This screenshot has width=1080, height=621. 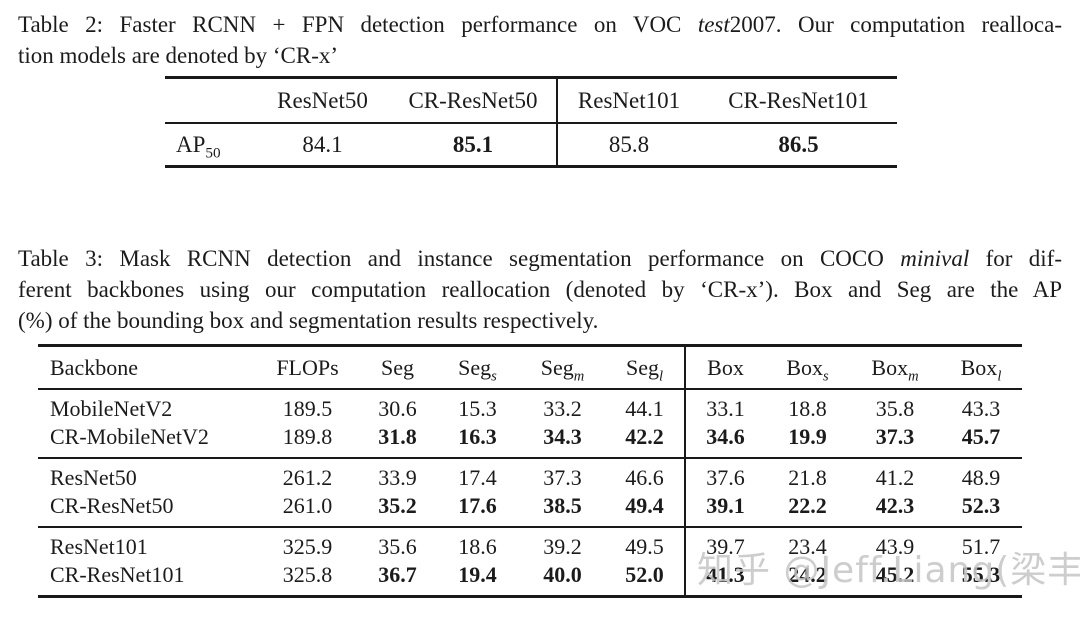 What do you see at coordinates (895, 477) in the screenshot?
I see `cell-box-m: 41.2` at bounding box center [895, 477].